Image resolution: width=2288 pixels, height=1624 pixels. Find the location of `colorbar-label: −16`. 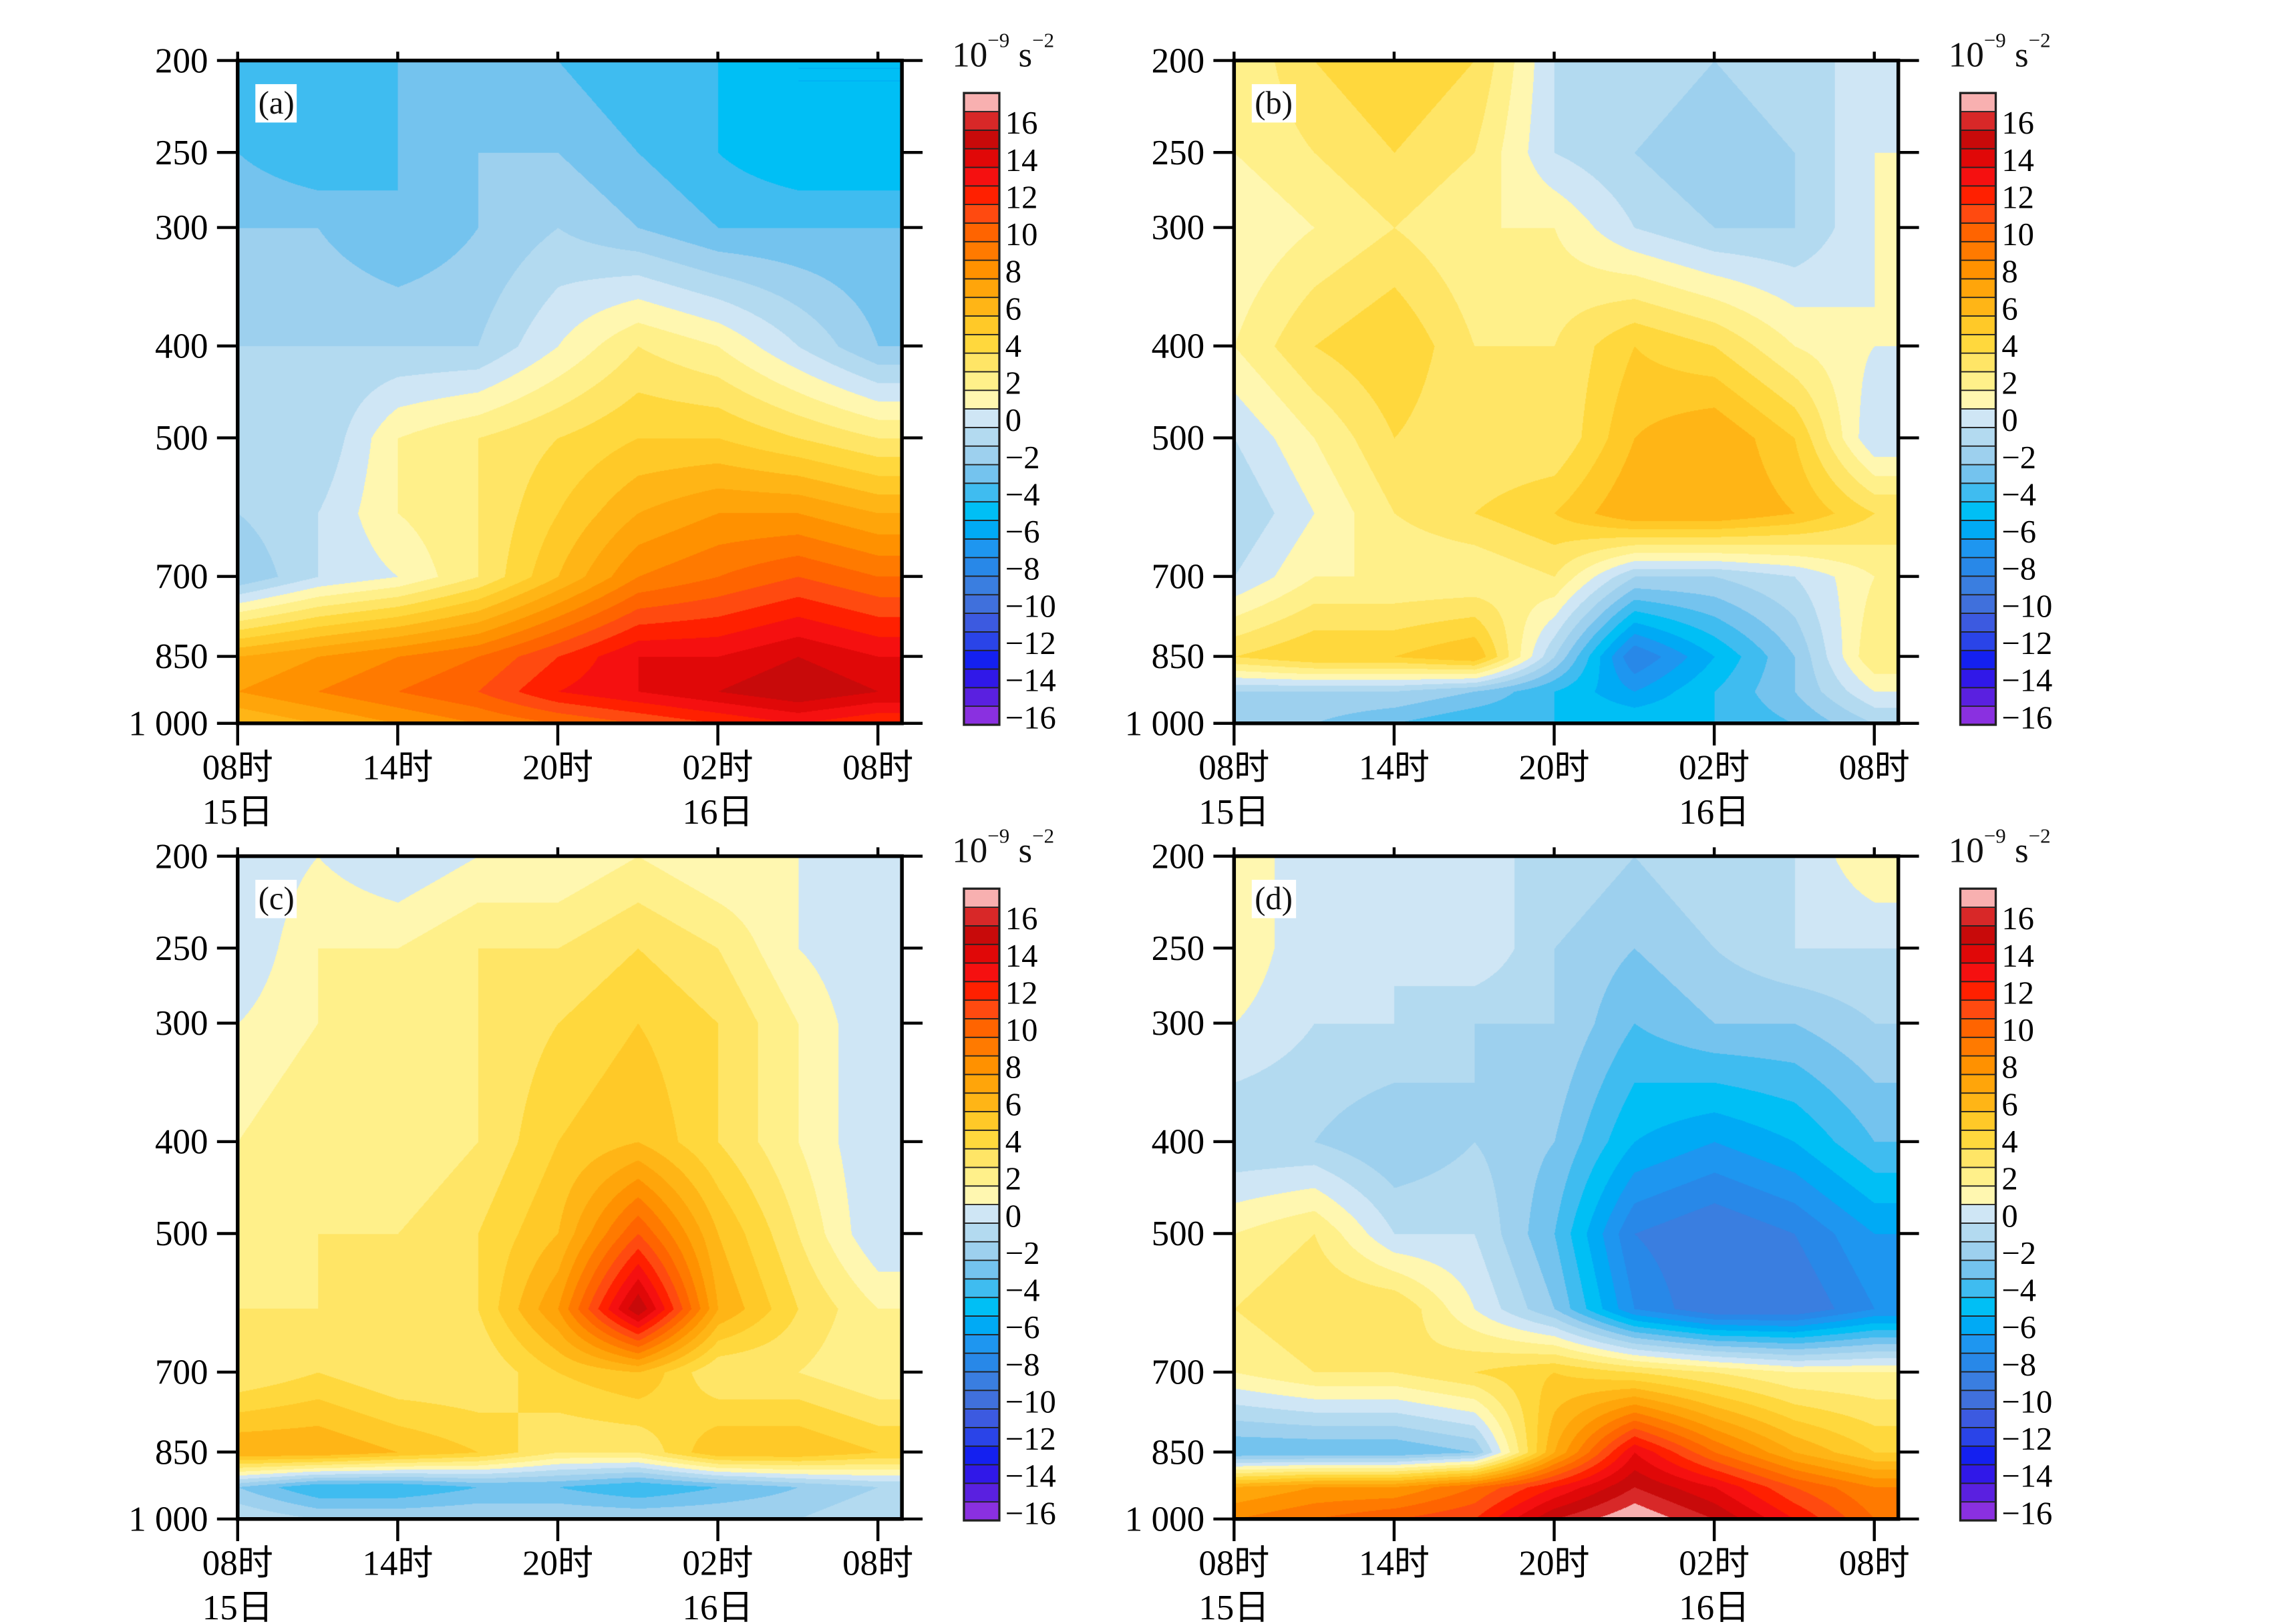

colorbar-label: −16 is located at coordinates (1030, 1513).